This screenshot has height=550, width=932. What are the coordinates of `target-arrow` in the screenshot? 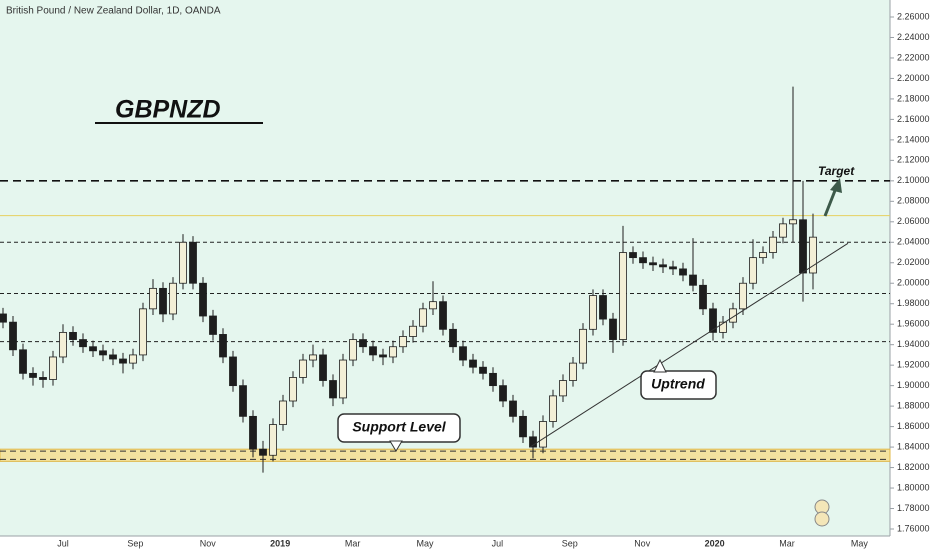 It's located at (830, 202).